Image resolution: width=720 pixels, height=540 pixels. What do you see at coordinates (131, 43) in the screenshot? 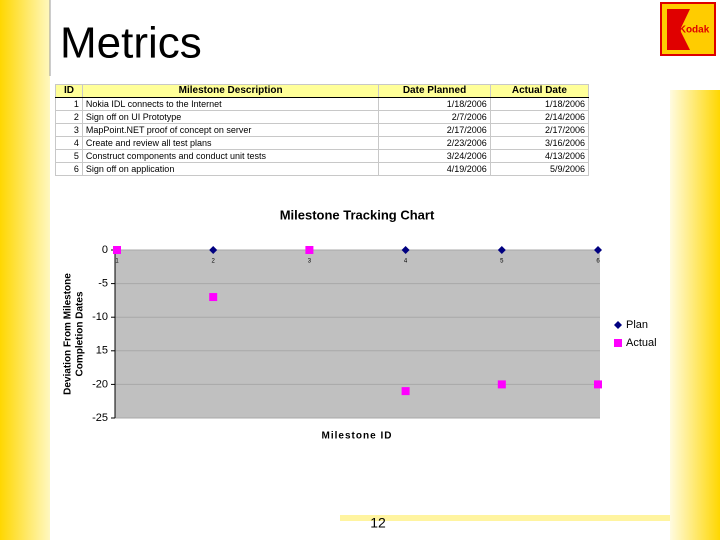
I see `slide-title: Metrics` at bounding box center [131, 43].